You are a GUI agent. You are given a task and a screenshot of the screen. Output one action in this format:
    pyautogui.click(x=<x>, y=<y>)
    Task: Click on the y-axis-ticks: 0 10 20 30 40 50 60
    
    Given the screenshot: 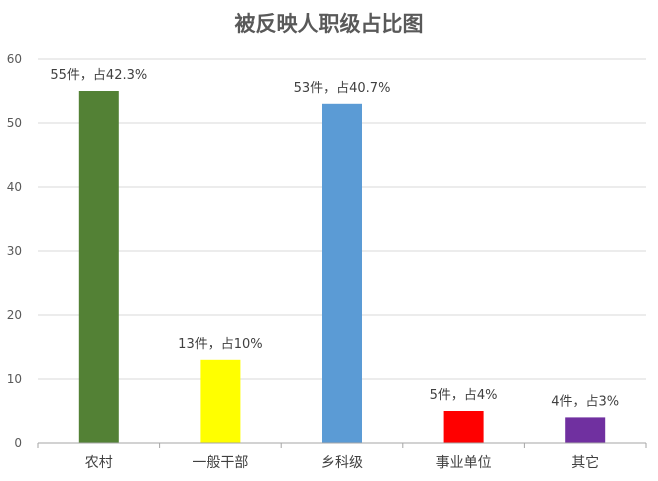 What is the action you would take?
    pyautogui.click(x=14, y=251)
    